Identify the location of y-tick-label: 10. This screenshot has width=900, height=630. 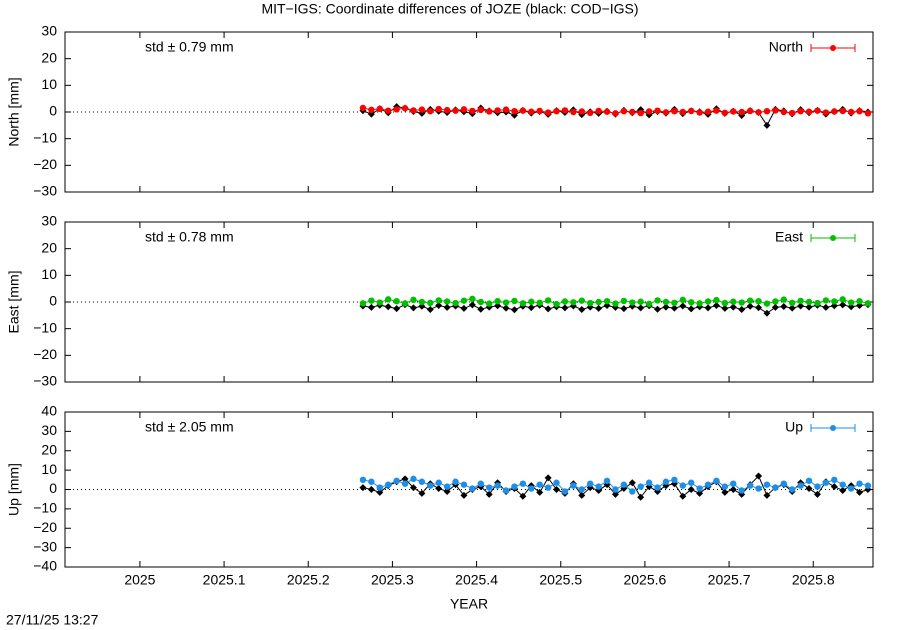
(49, 84).